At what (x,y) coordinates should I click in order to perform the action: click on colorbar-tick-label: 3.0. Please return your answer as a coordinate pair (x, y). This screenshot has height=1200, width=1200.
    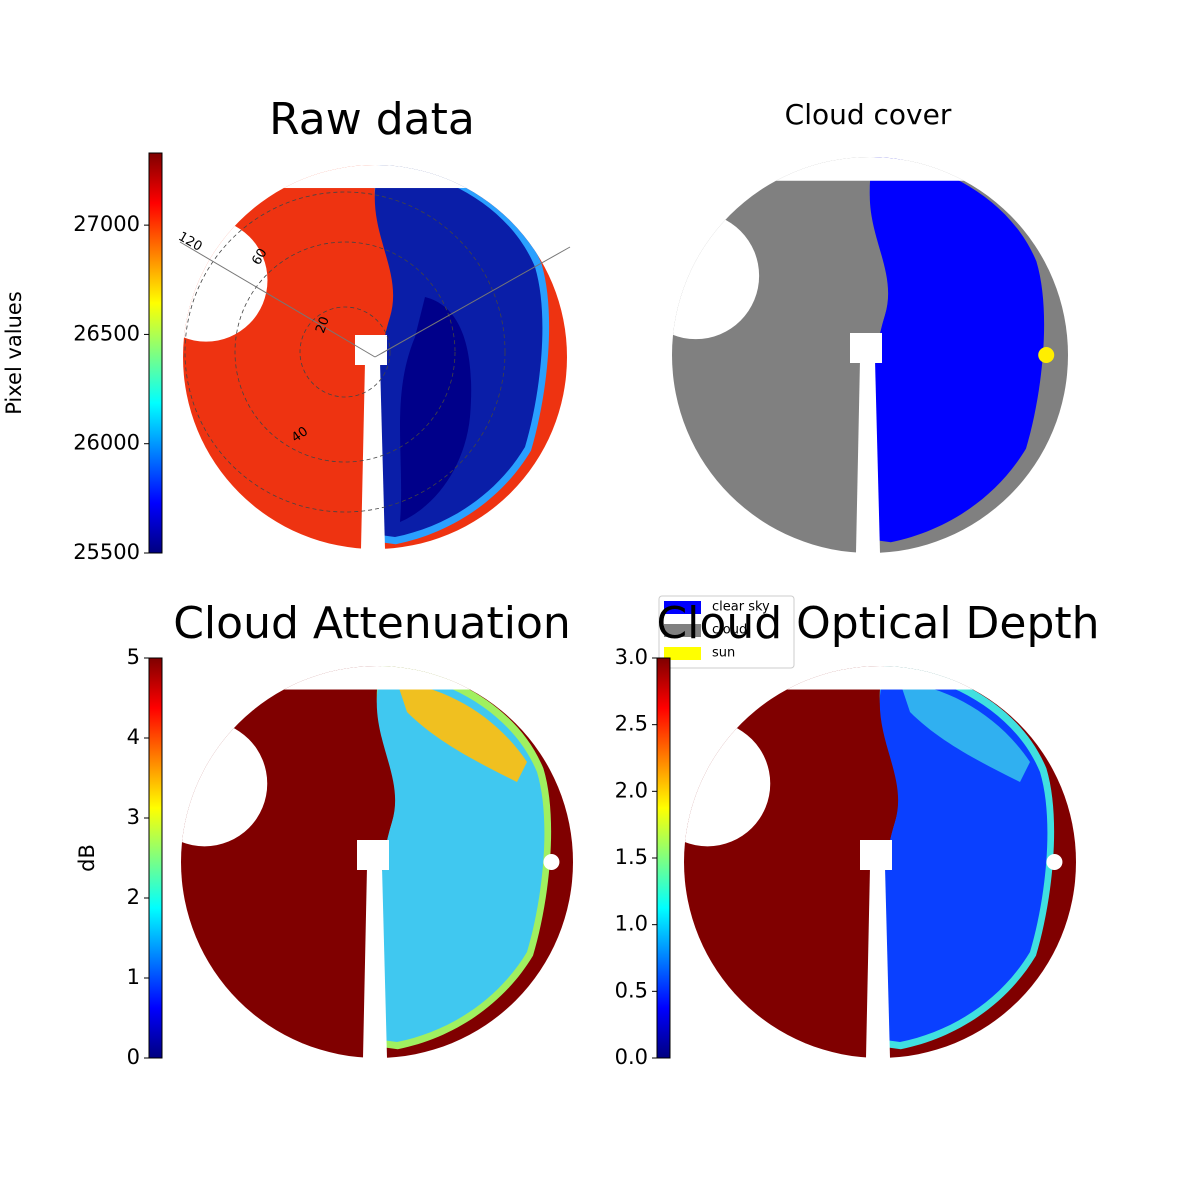
    Looking at the image, I should click on (631, 657).